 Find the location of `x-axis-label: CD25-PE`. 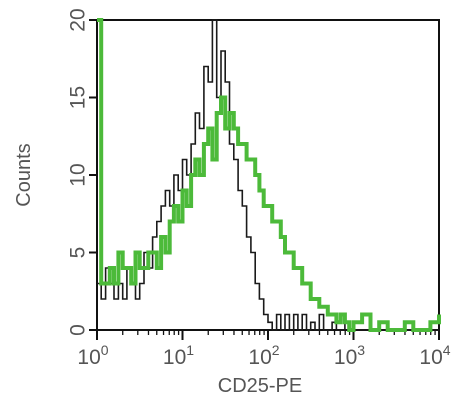

x-axis-label: CD25-PE is located at coordinates (260, 386).